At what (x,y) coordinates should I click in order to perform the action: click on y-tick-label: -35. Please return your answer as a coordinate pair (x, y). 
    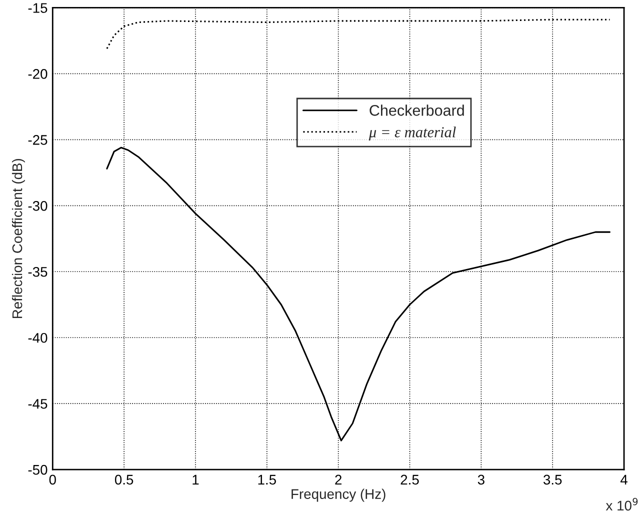
    Looking at the image, I should click on (38, 271).